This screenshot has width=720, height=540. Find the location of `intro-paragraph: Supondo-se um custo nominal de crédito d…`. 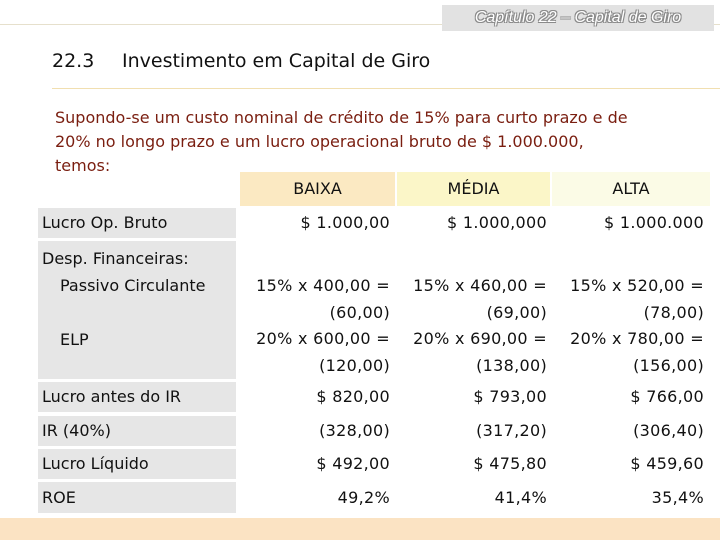

intro-paragraph: Supondo-se um custo nominal de crédito d… is located at coordinates (375, 142).